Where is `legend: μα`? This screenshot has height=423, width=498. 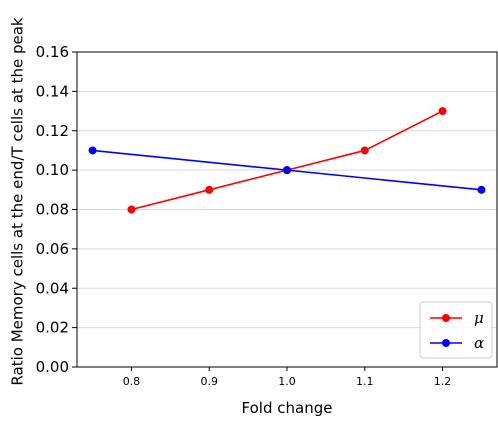
legend: μα is located at coordinates (456, 330).